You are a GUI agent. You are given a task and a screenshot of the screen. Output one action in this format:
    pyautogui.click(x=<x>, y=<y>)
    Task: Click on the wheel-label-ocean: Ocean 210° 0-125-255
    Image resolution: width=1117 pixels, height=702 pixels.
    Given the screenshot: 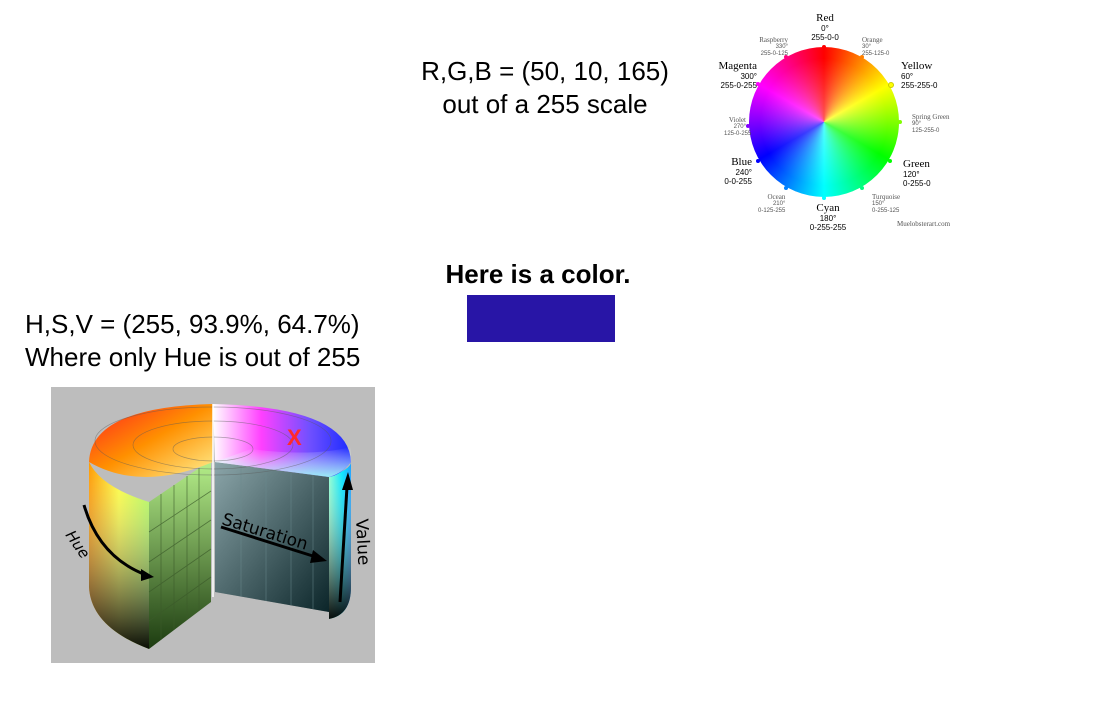 What is the action you would take?
    pyautogui.click(x=771, y=204)
    